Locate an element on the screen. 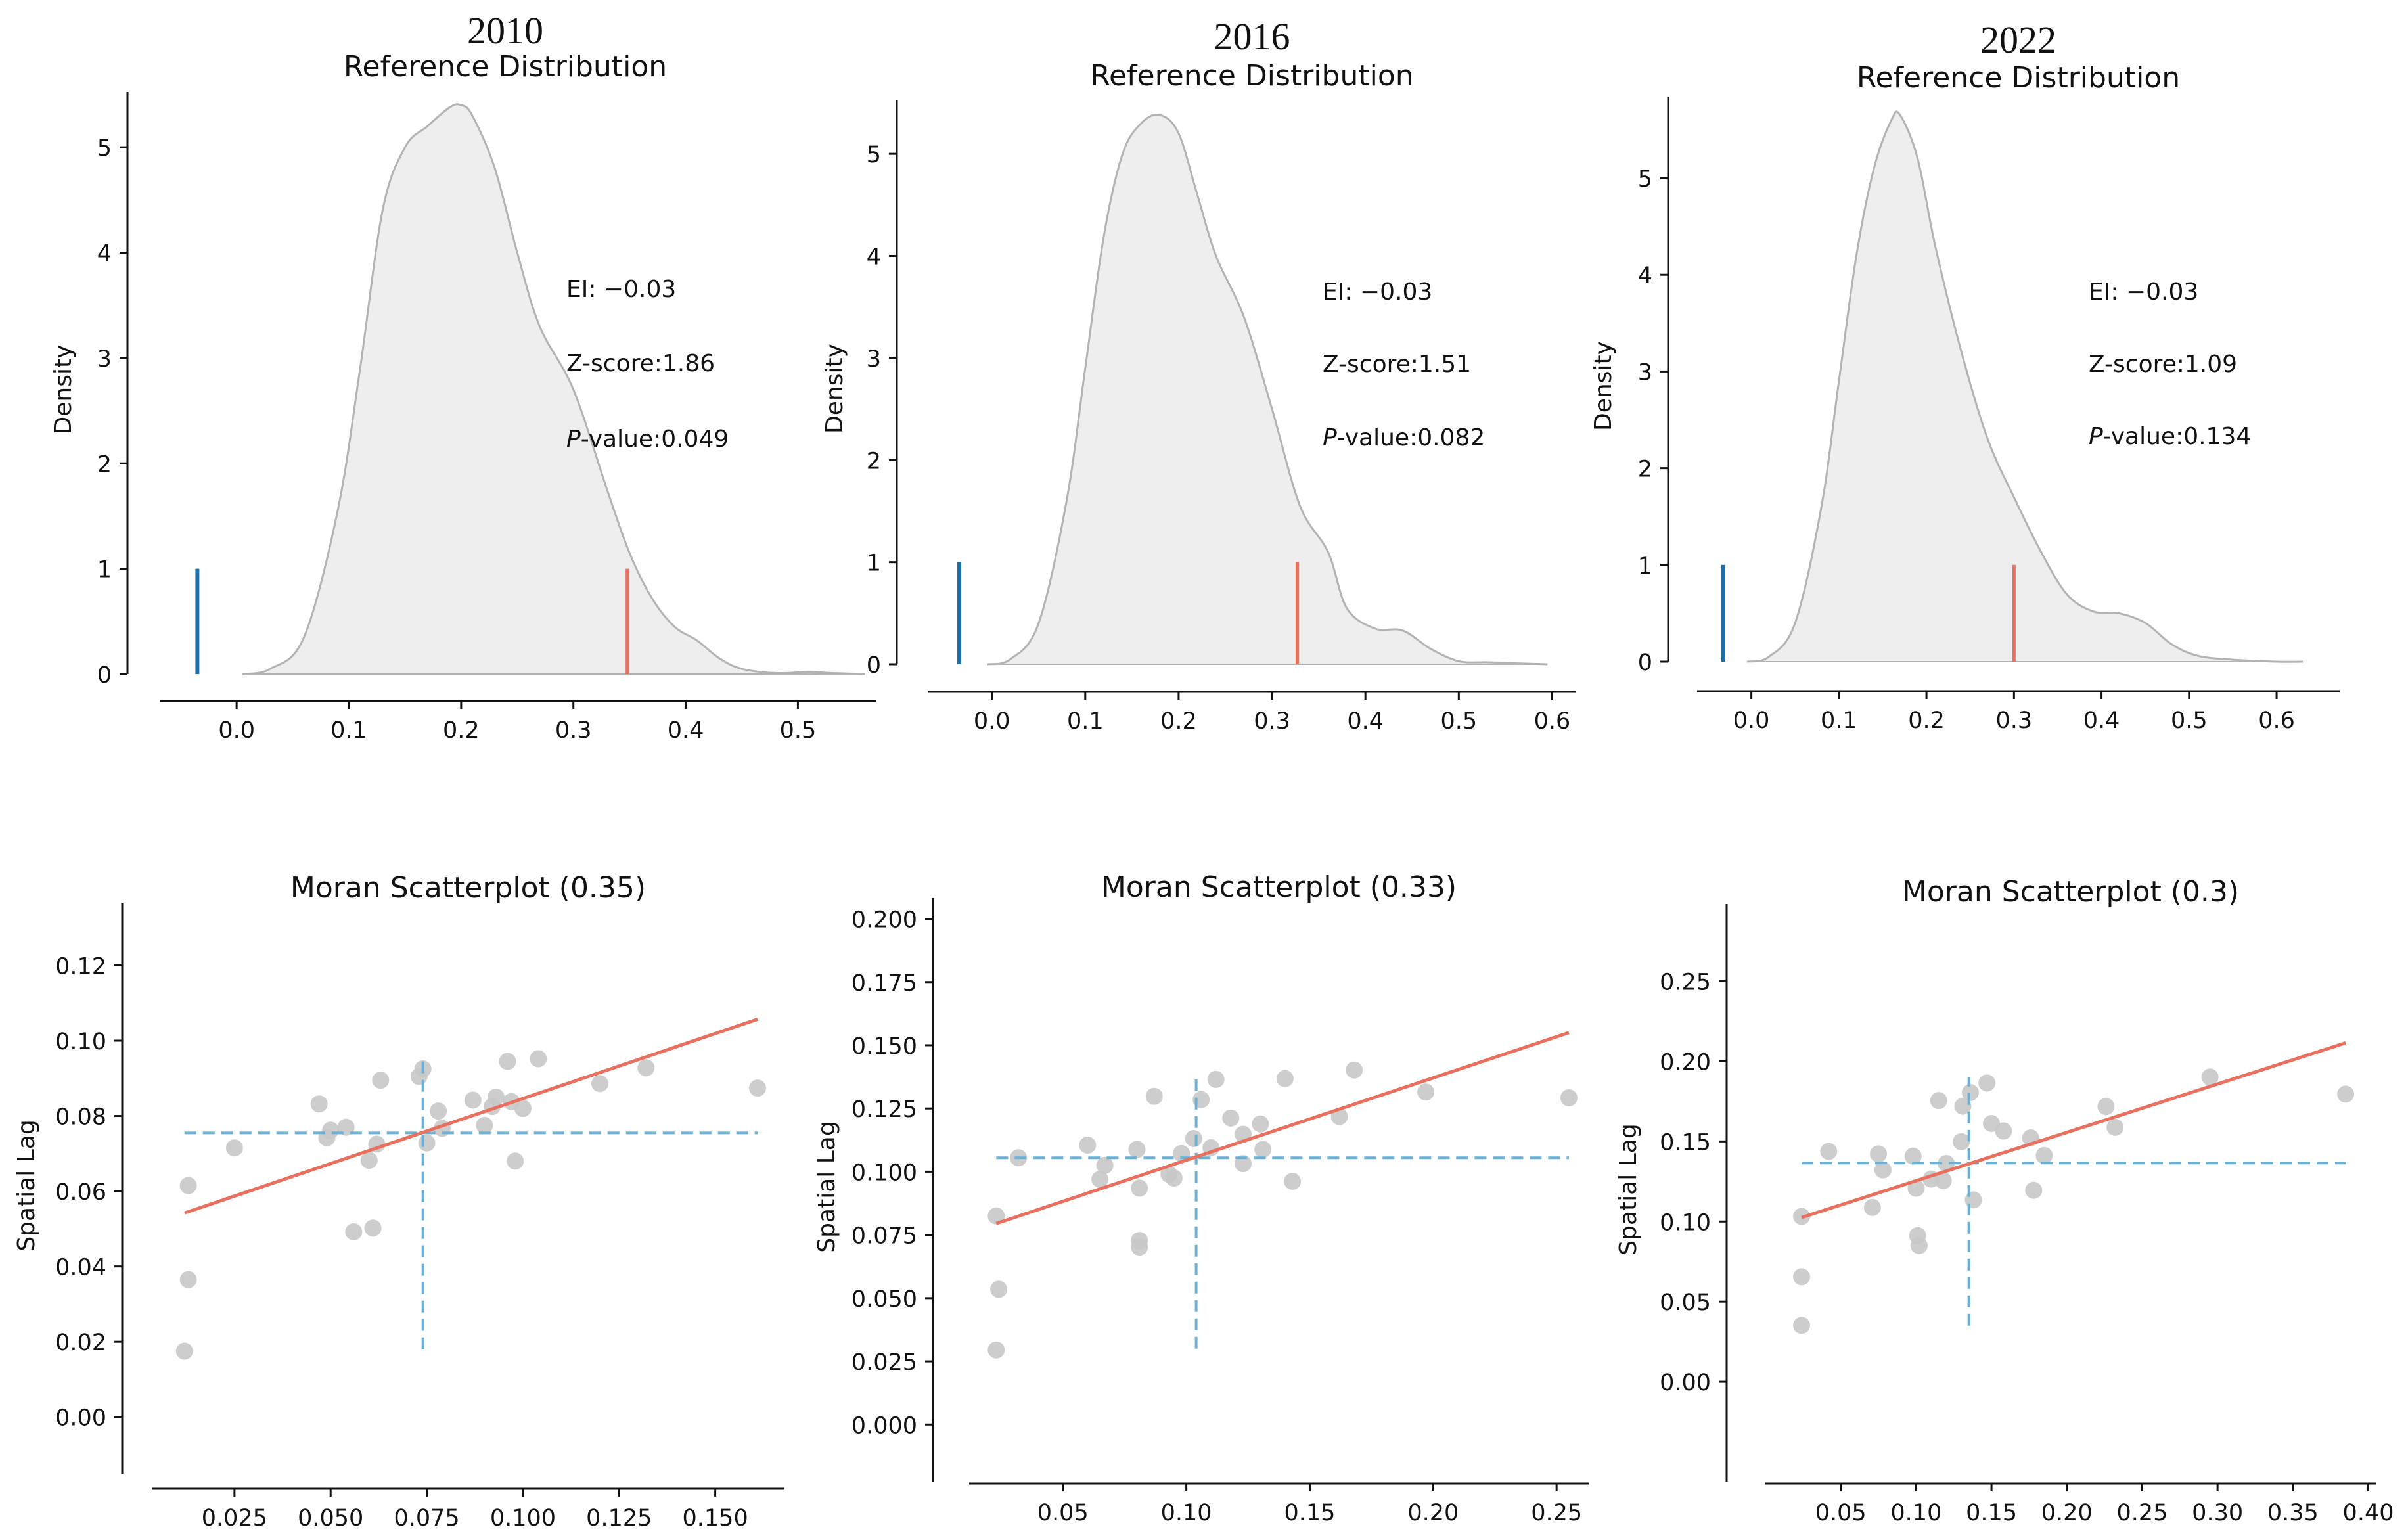 This screenshot has height=1540, width=2406. zscore-annotation: Z-score:1.86 is located at coordinates (640, 363).